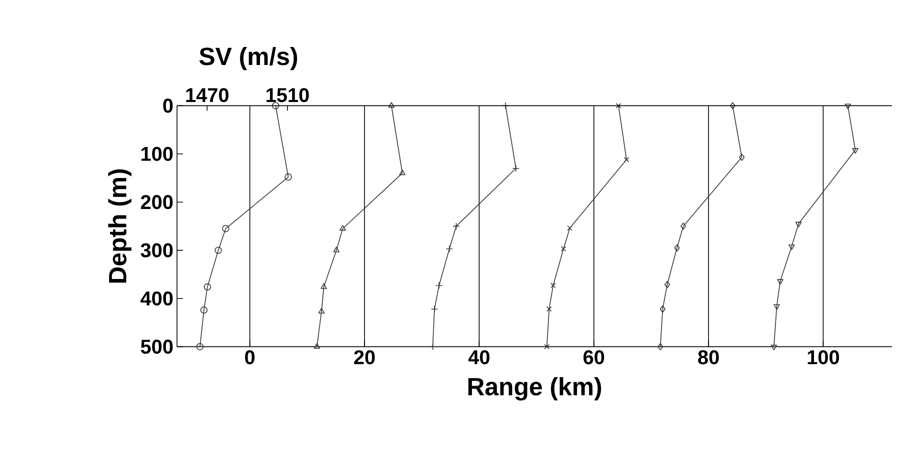  Describe the element at coordinates (207, 95) in the screenshot. I see `x2-tick-label: 1470` at that location.